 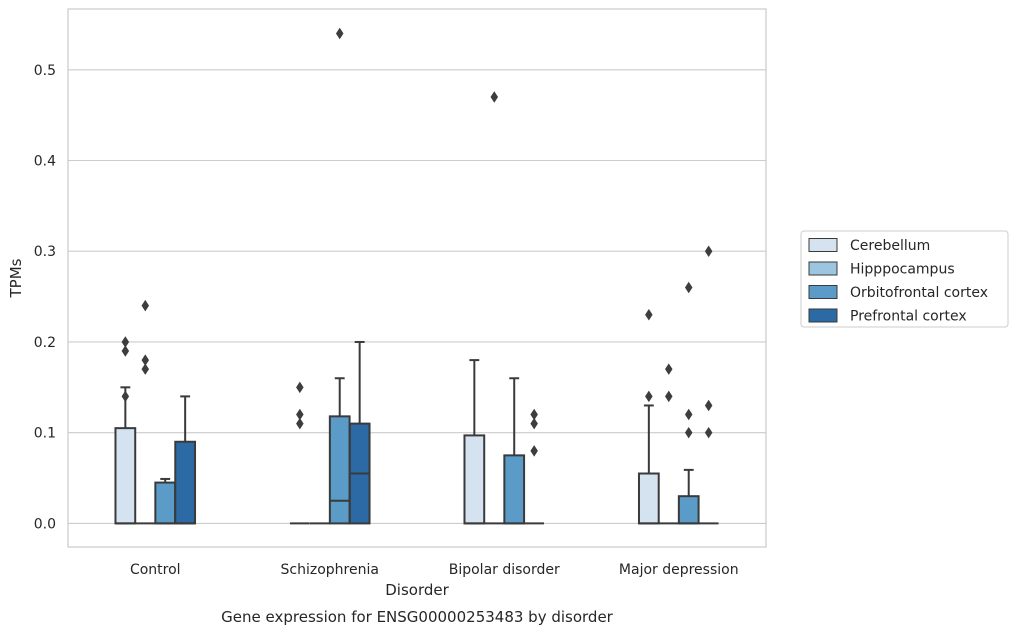 What do you see at coordinates (45, 524) in the screenshot?
I see `y-tick-label: 0.0` at bounding box center [45, 524].